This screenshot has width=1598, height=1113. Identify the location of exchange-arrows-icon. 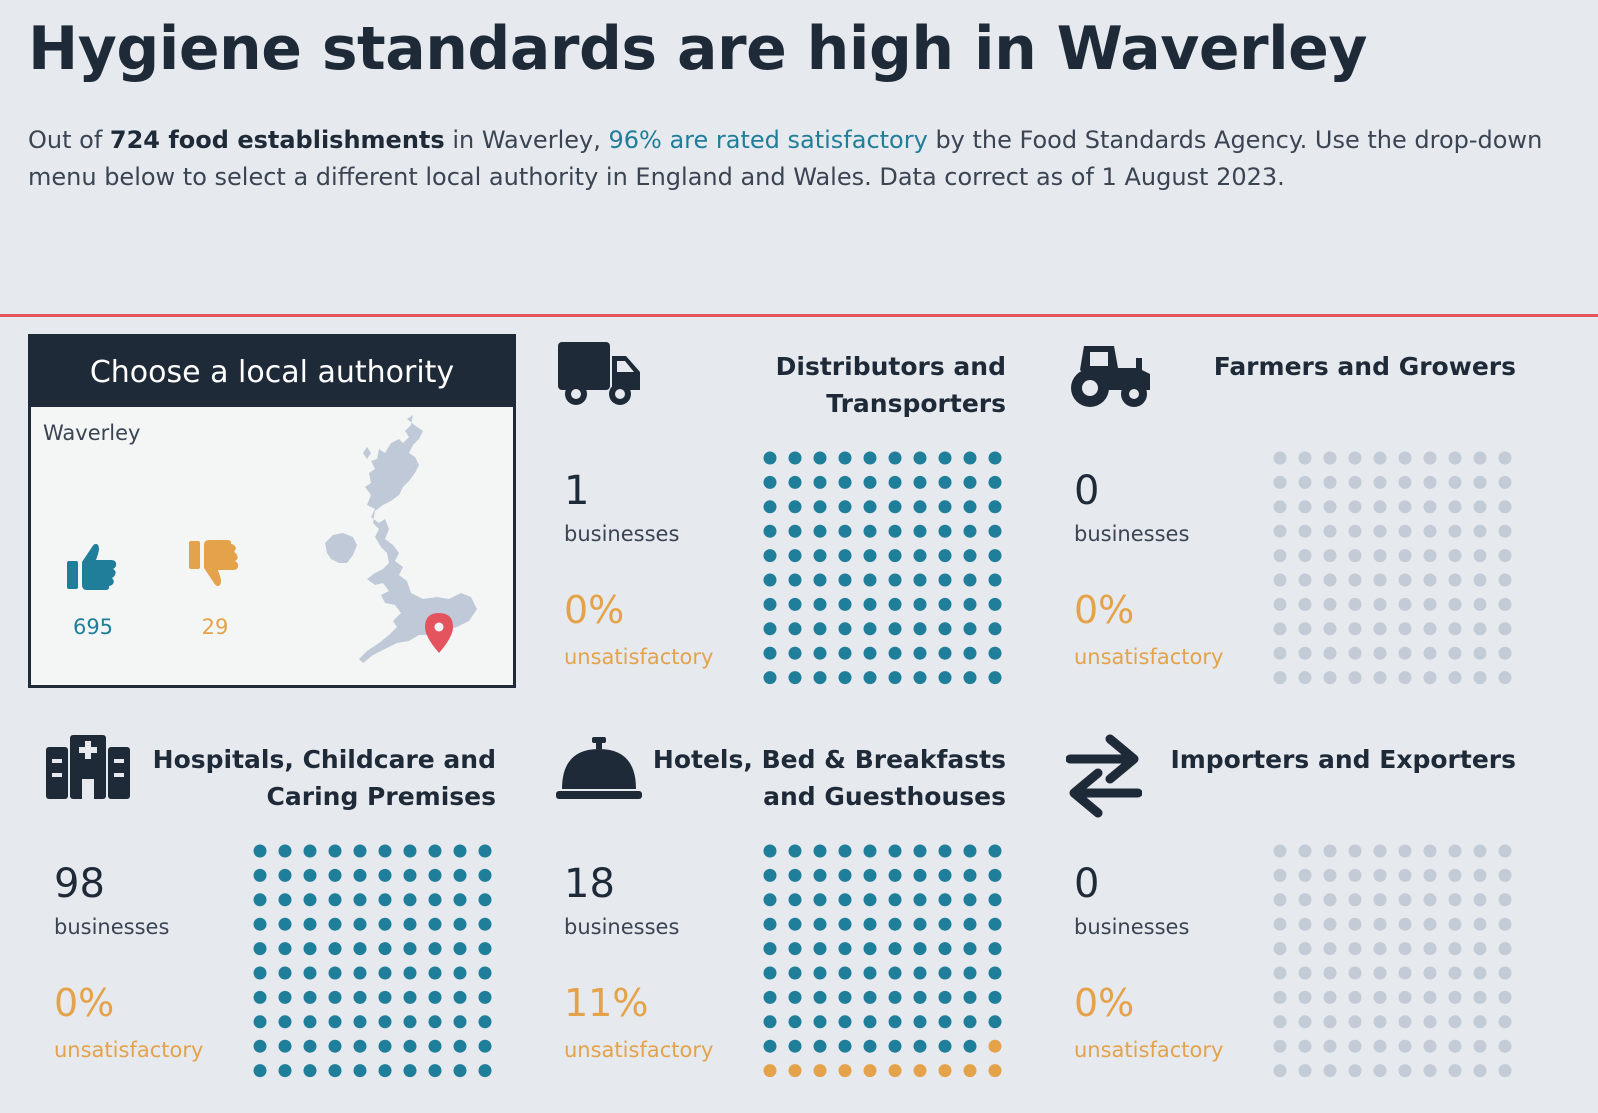
(1104, 776).